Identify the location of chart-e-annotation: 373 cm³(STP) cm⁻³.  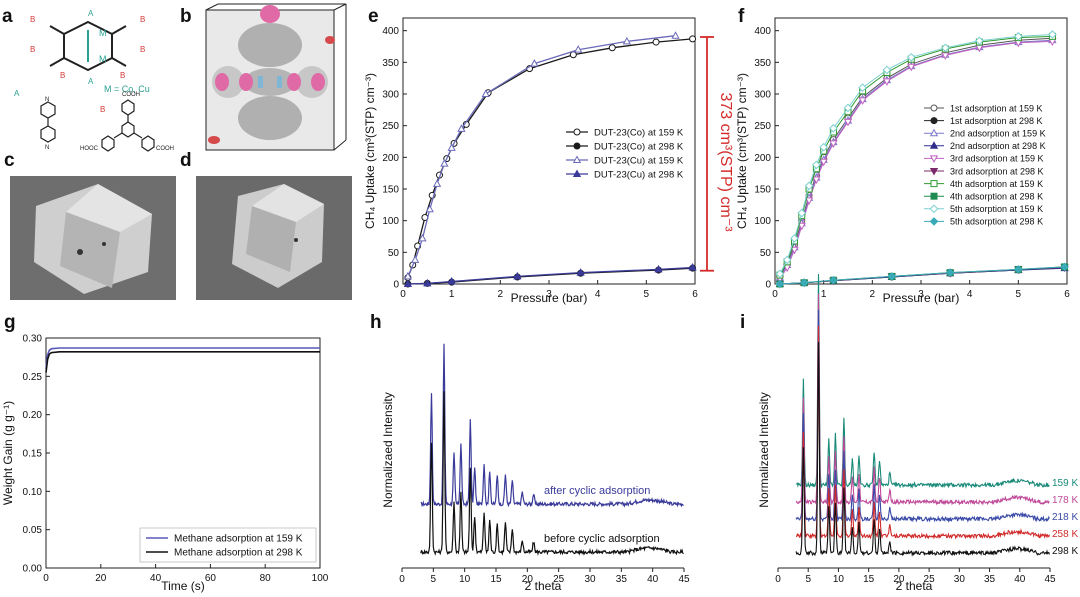
(725, 162).